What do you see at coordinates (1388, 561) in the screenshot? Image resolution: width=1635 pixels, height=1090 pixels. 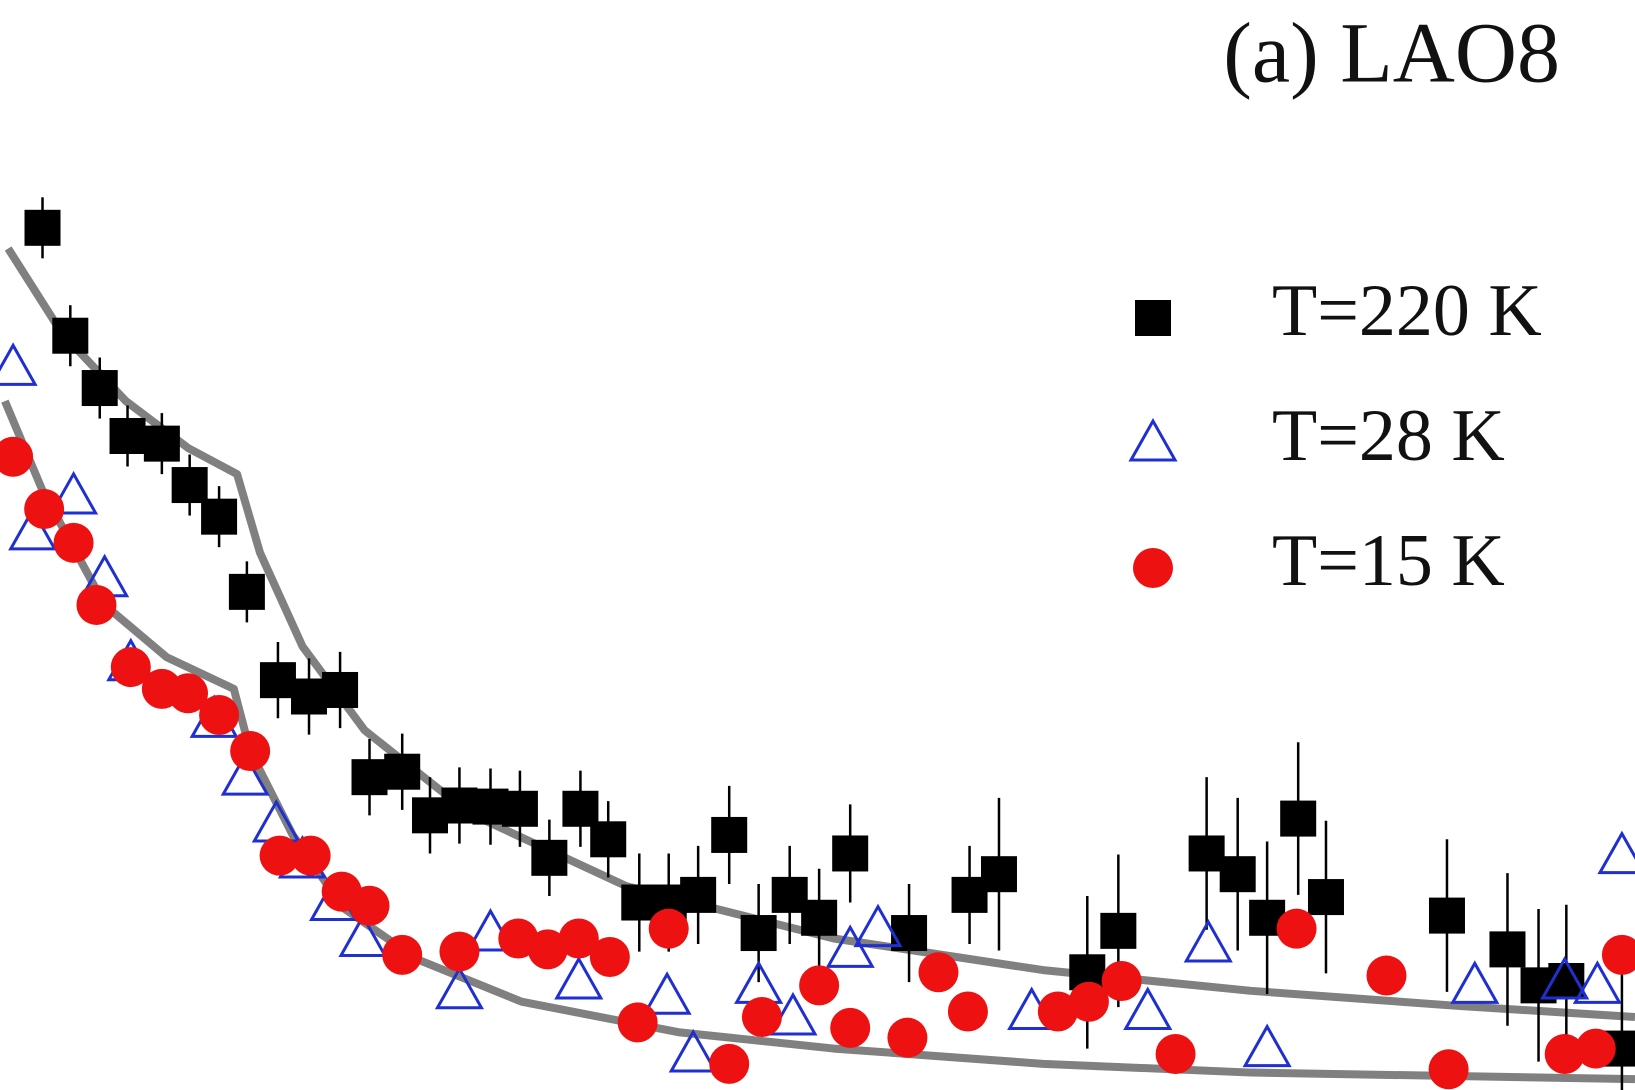 I see `legend-label: T=15 K` at bounding box center [1388, 561].